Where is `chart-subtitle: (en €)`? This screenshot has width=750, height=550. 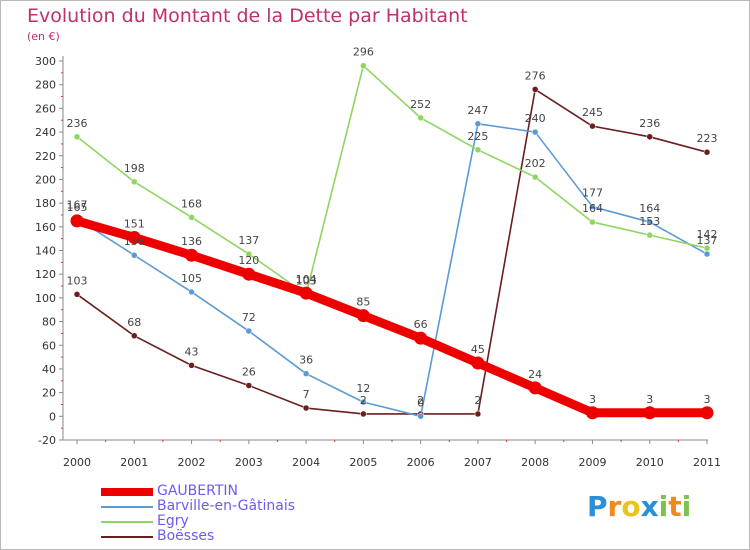
chart-subtitle: (en €) is located at coordinates (43, 36).